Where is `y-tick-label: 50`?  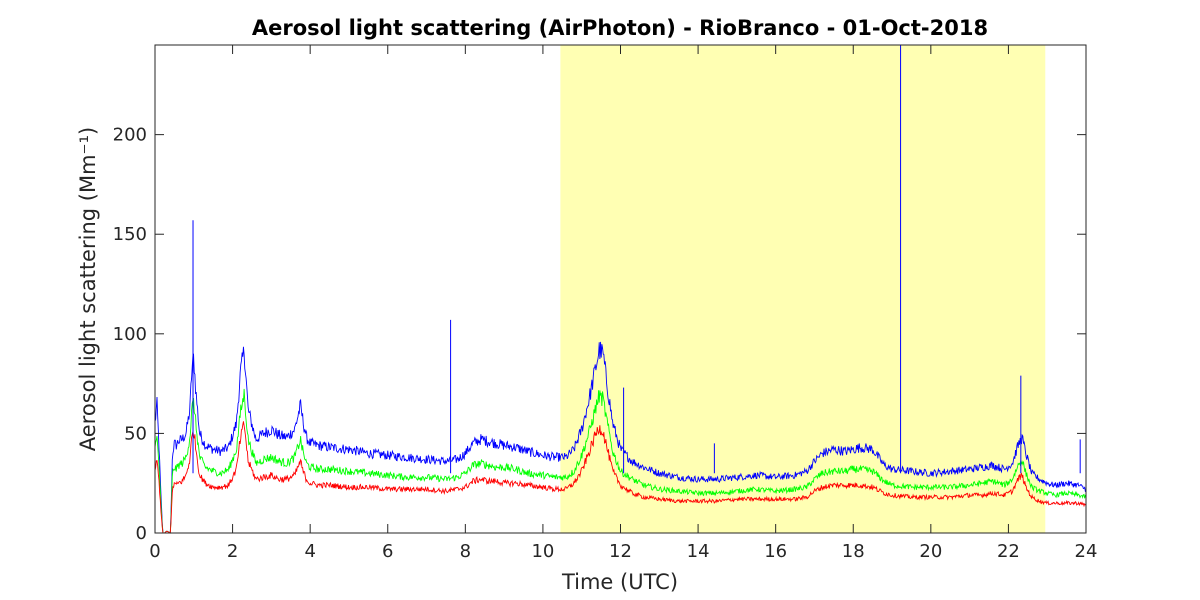 y-tick-label: 50 is located at coordinates (135, 433).